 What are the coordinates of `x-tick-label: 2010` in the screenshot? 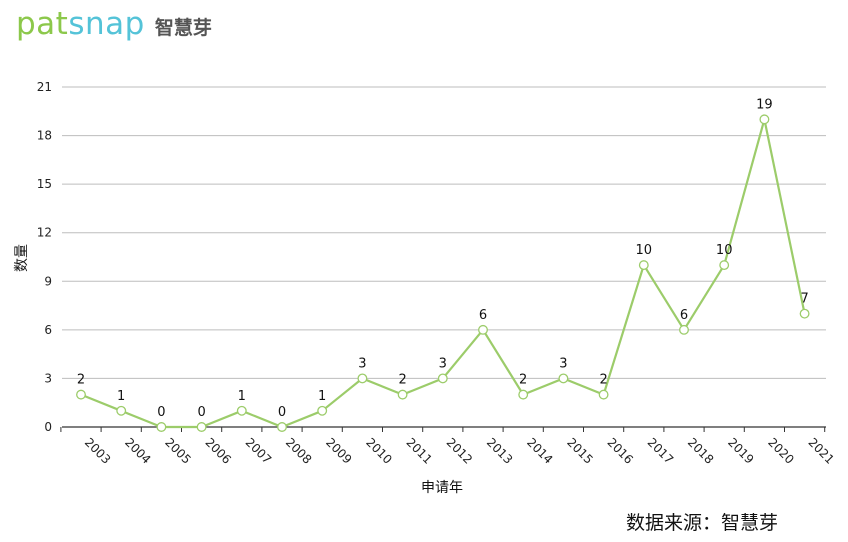 It's located at (378, 450).